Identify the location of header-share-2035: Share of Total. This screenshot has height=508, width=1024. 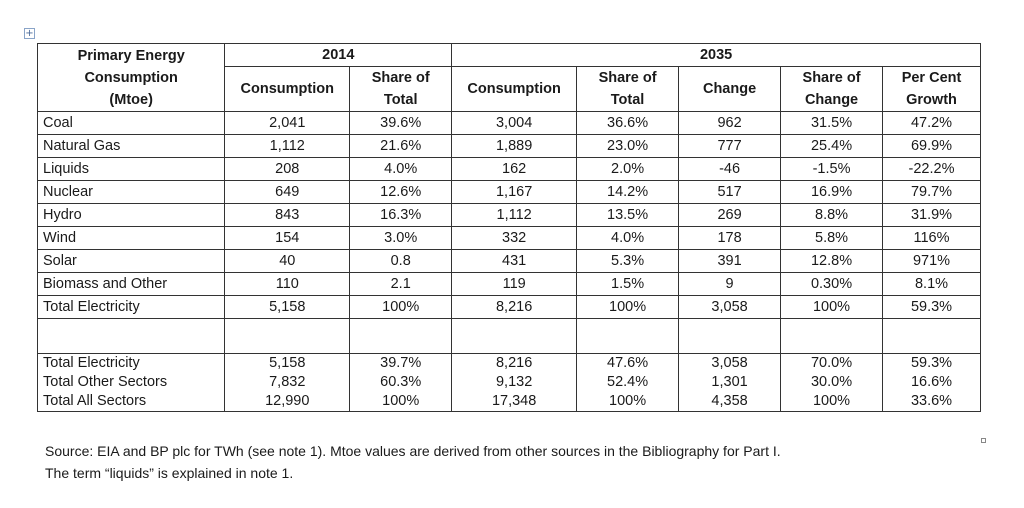
(628, 89).